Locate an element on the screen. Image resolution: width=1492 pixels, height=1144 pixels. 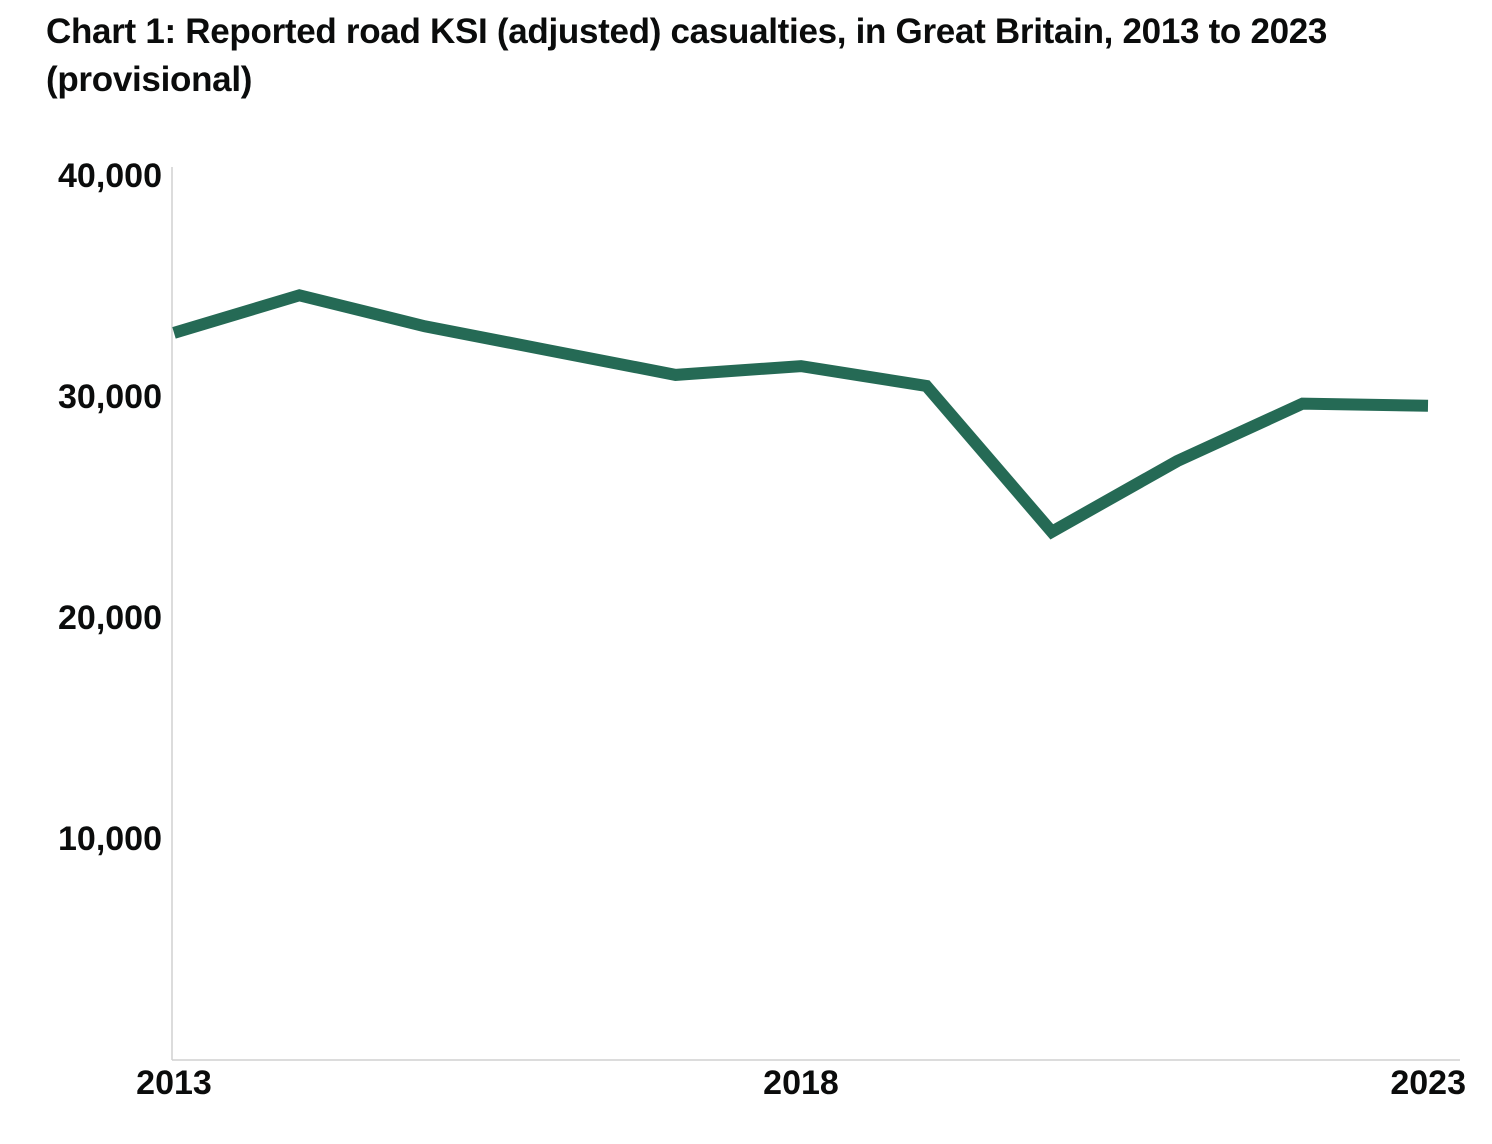
x-tick-label: 2018 is located at coordinates (801, 1083).